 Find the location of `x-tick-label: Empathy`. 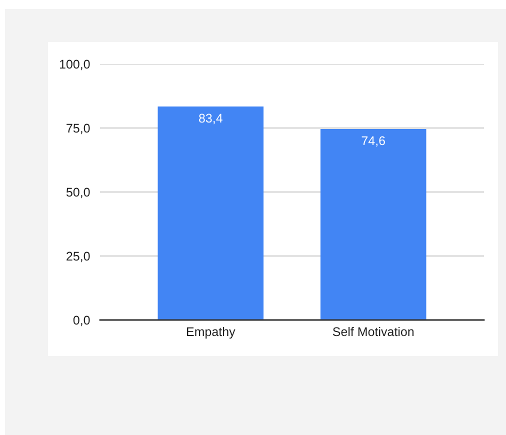

x-tick-label: Empathy is located at coordinates (211, 332).